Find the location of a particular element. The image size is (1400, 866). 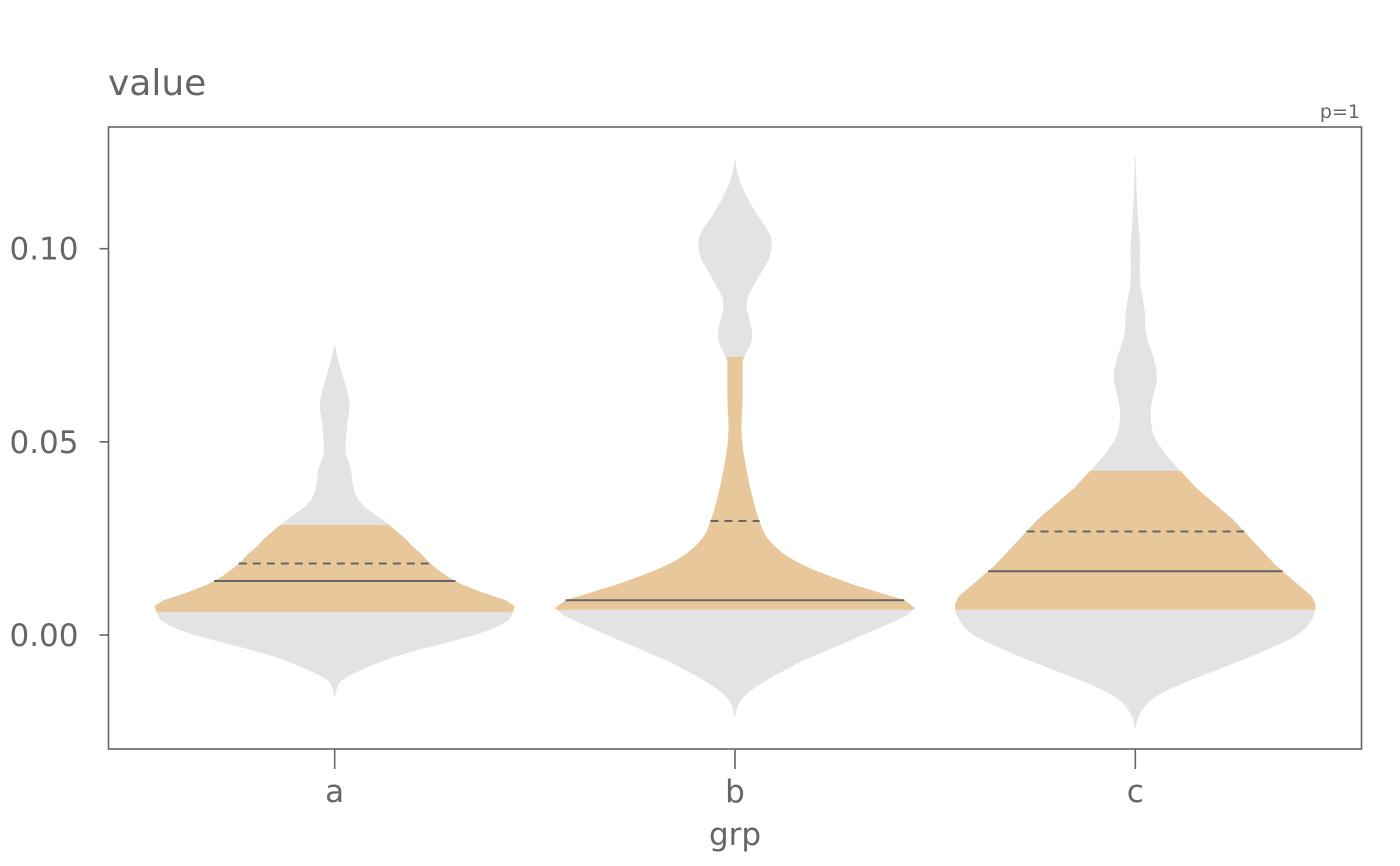

x-tick-label: b is located at coordinates (735, 792).